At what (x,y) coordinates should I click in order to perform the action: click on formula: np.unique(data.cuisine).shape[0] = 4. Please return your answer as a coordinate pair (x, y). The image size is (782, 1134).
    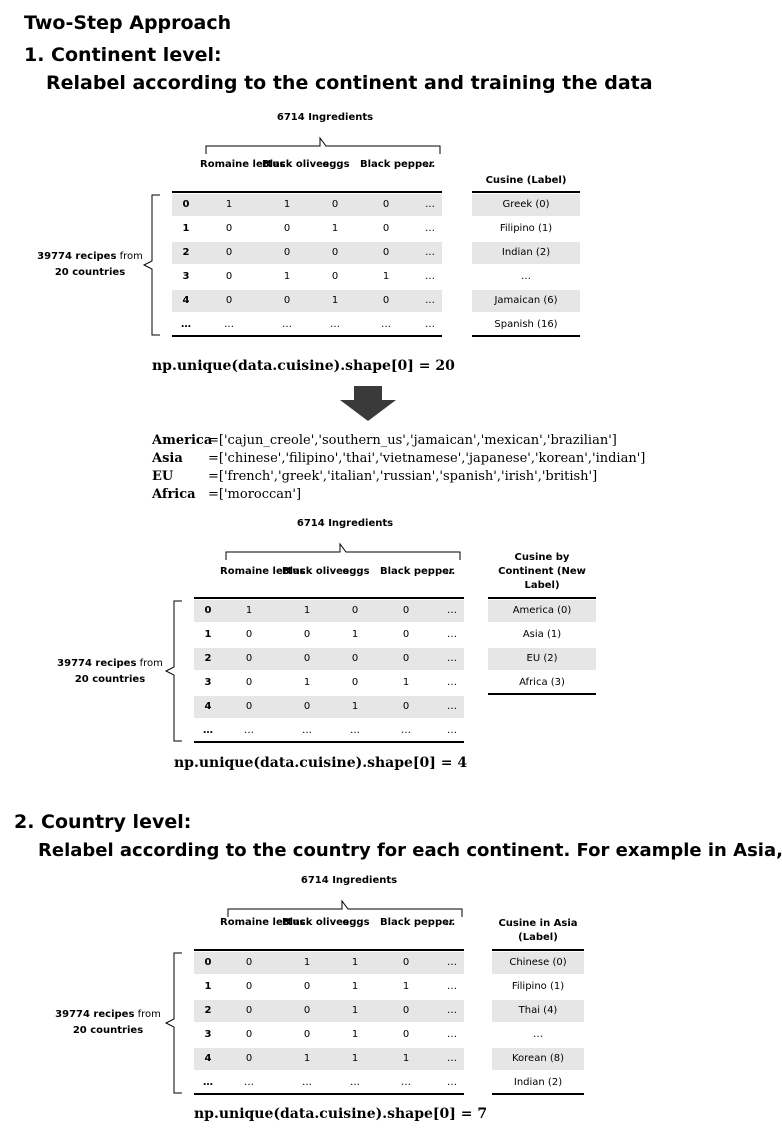
    Looking at the image, I should click on (321, 763).